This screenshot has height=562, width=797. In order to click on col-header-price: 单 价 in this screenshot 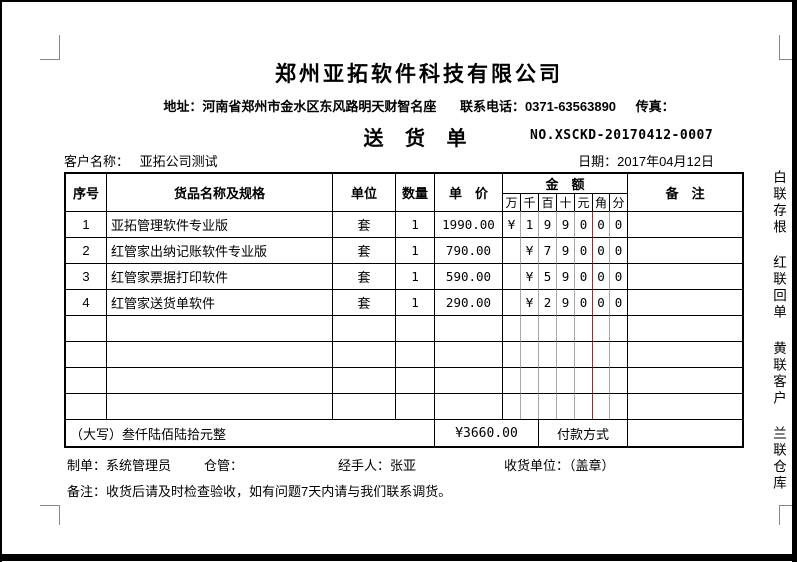, I will do `click(468, 192)`.